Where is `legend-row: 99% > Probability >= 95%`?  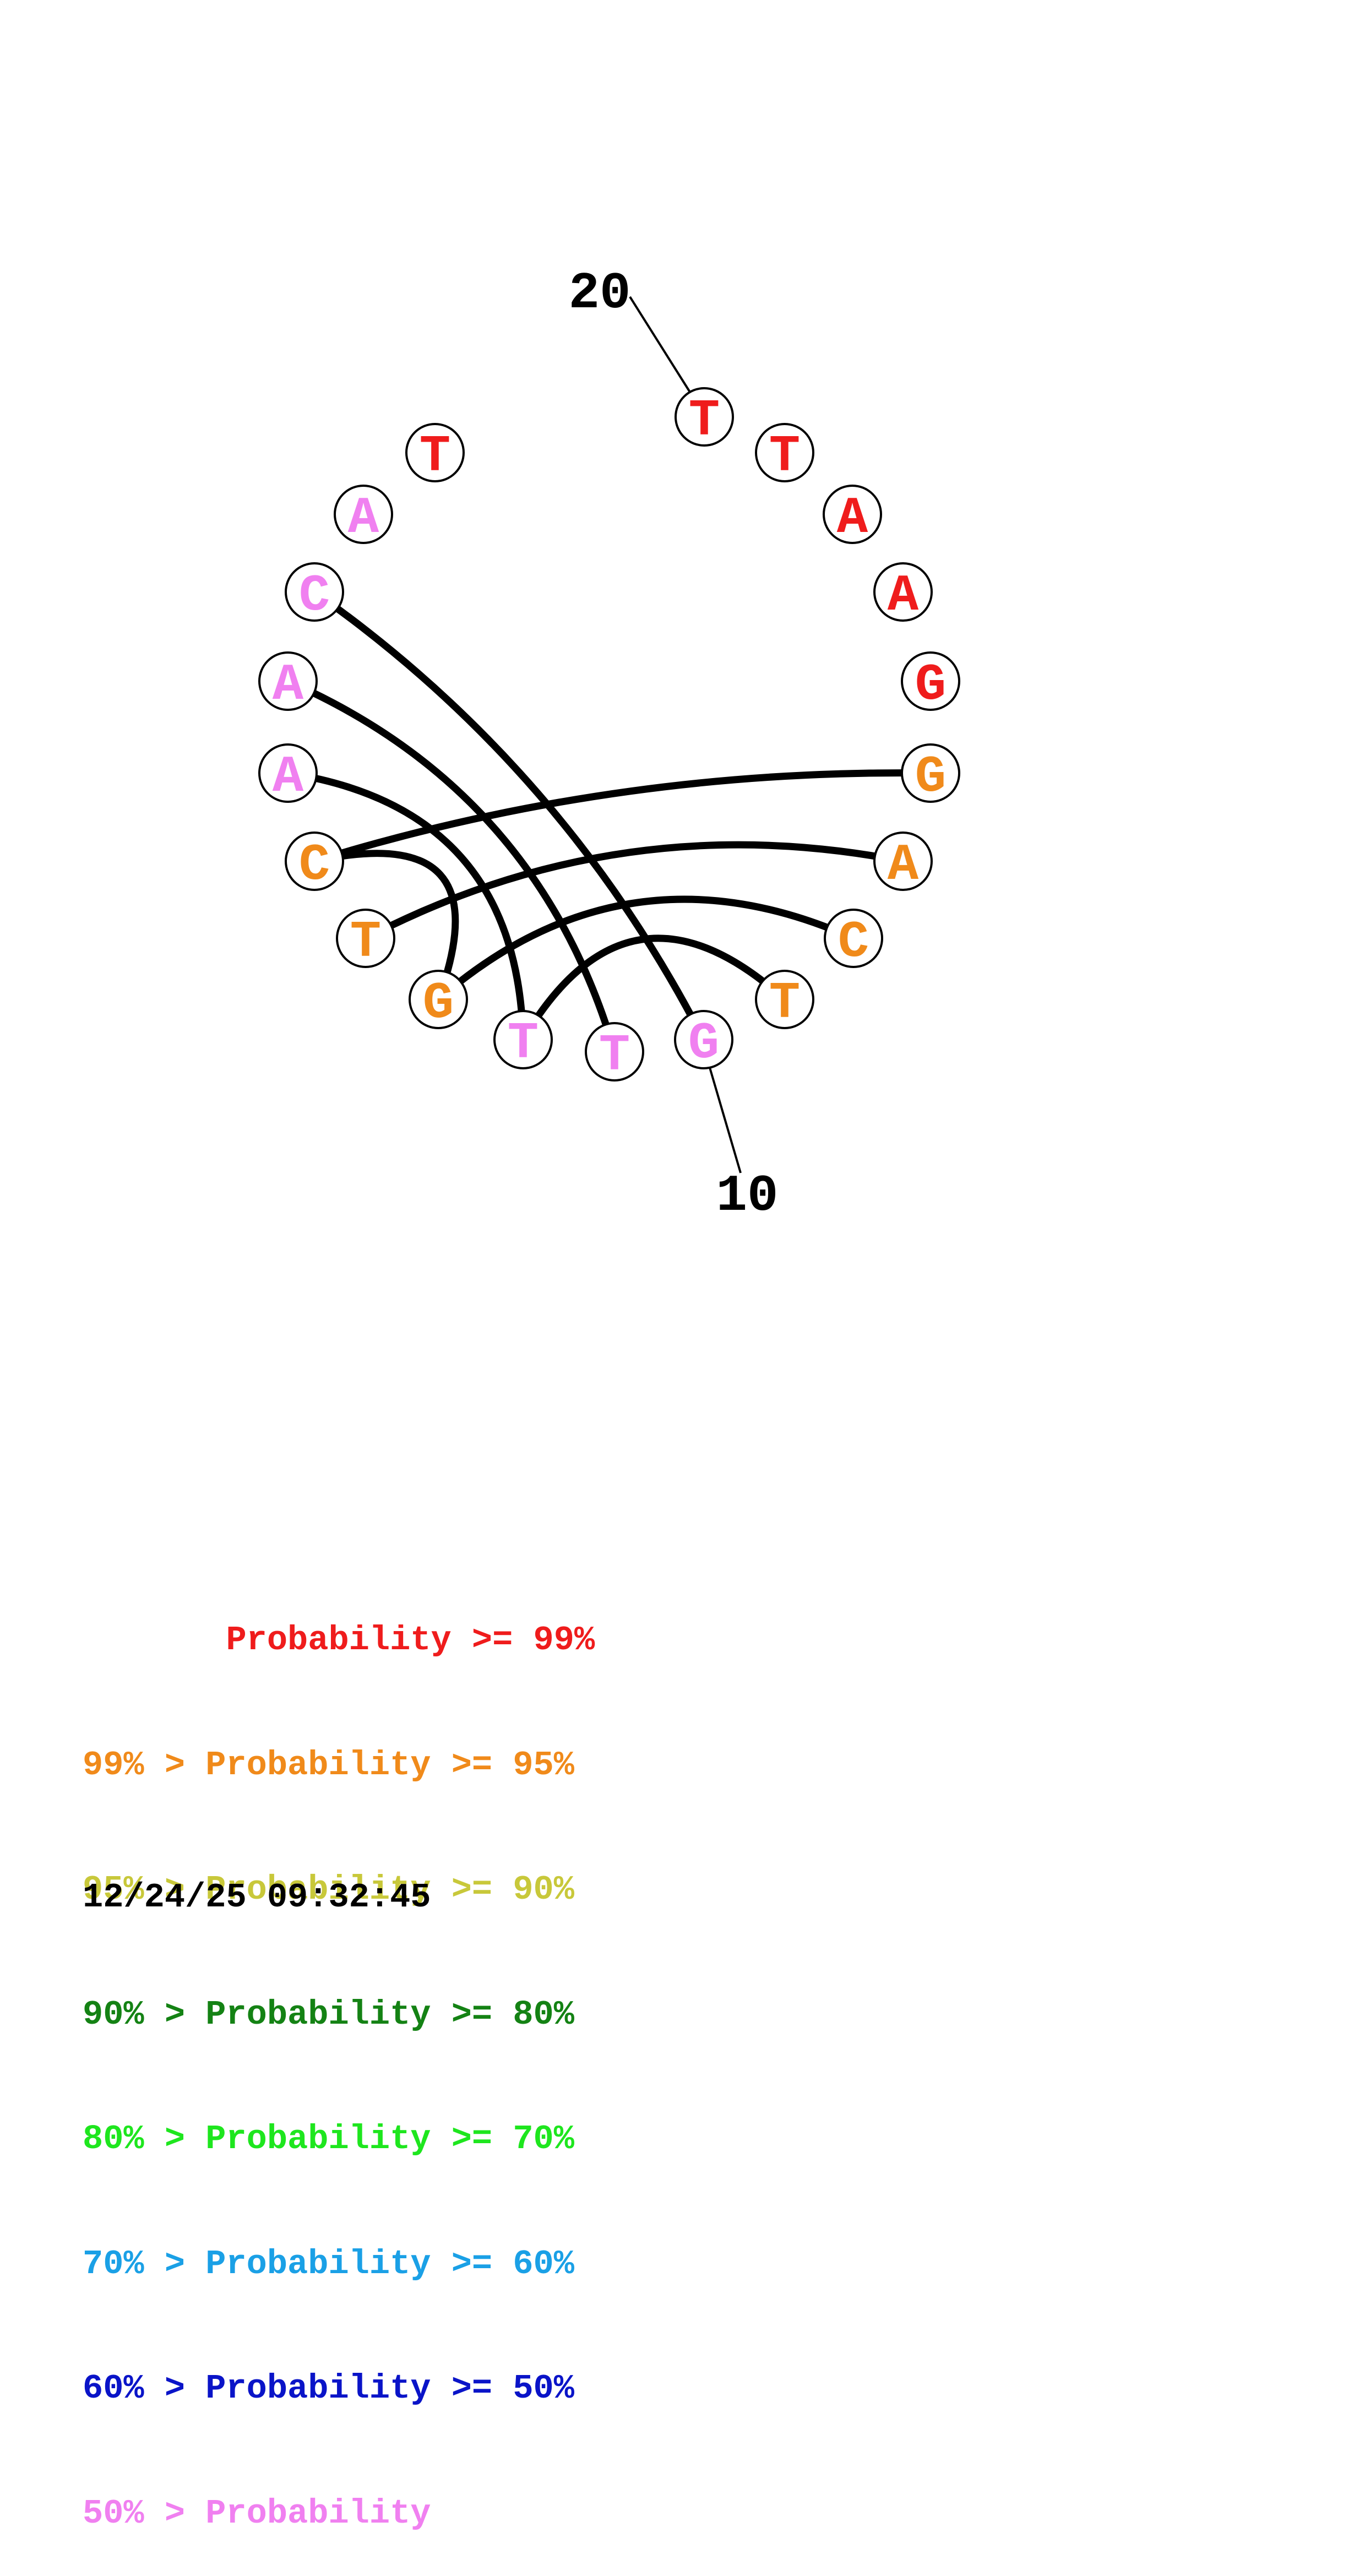
legend-row: 99% > Probability >= 95% is located at coordinates (328, 1765).